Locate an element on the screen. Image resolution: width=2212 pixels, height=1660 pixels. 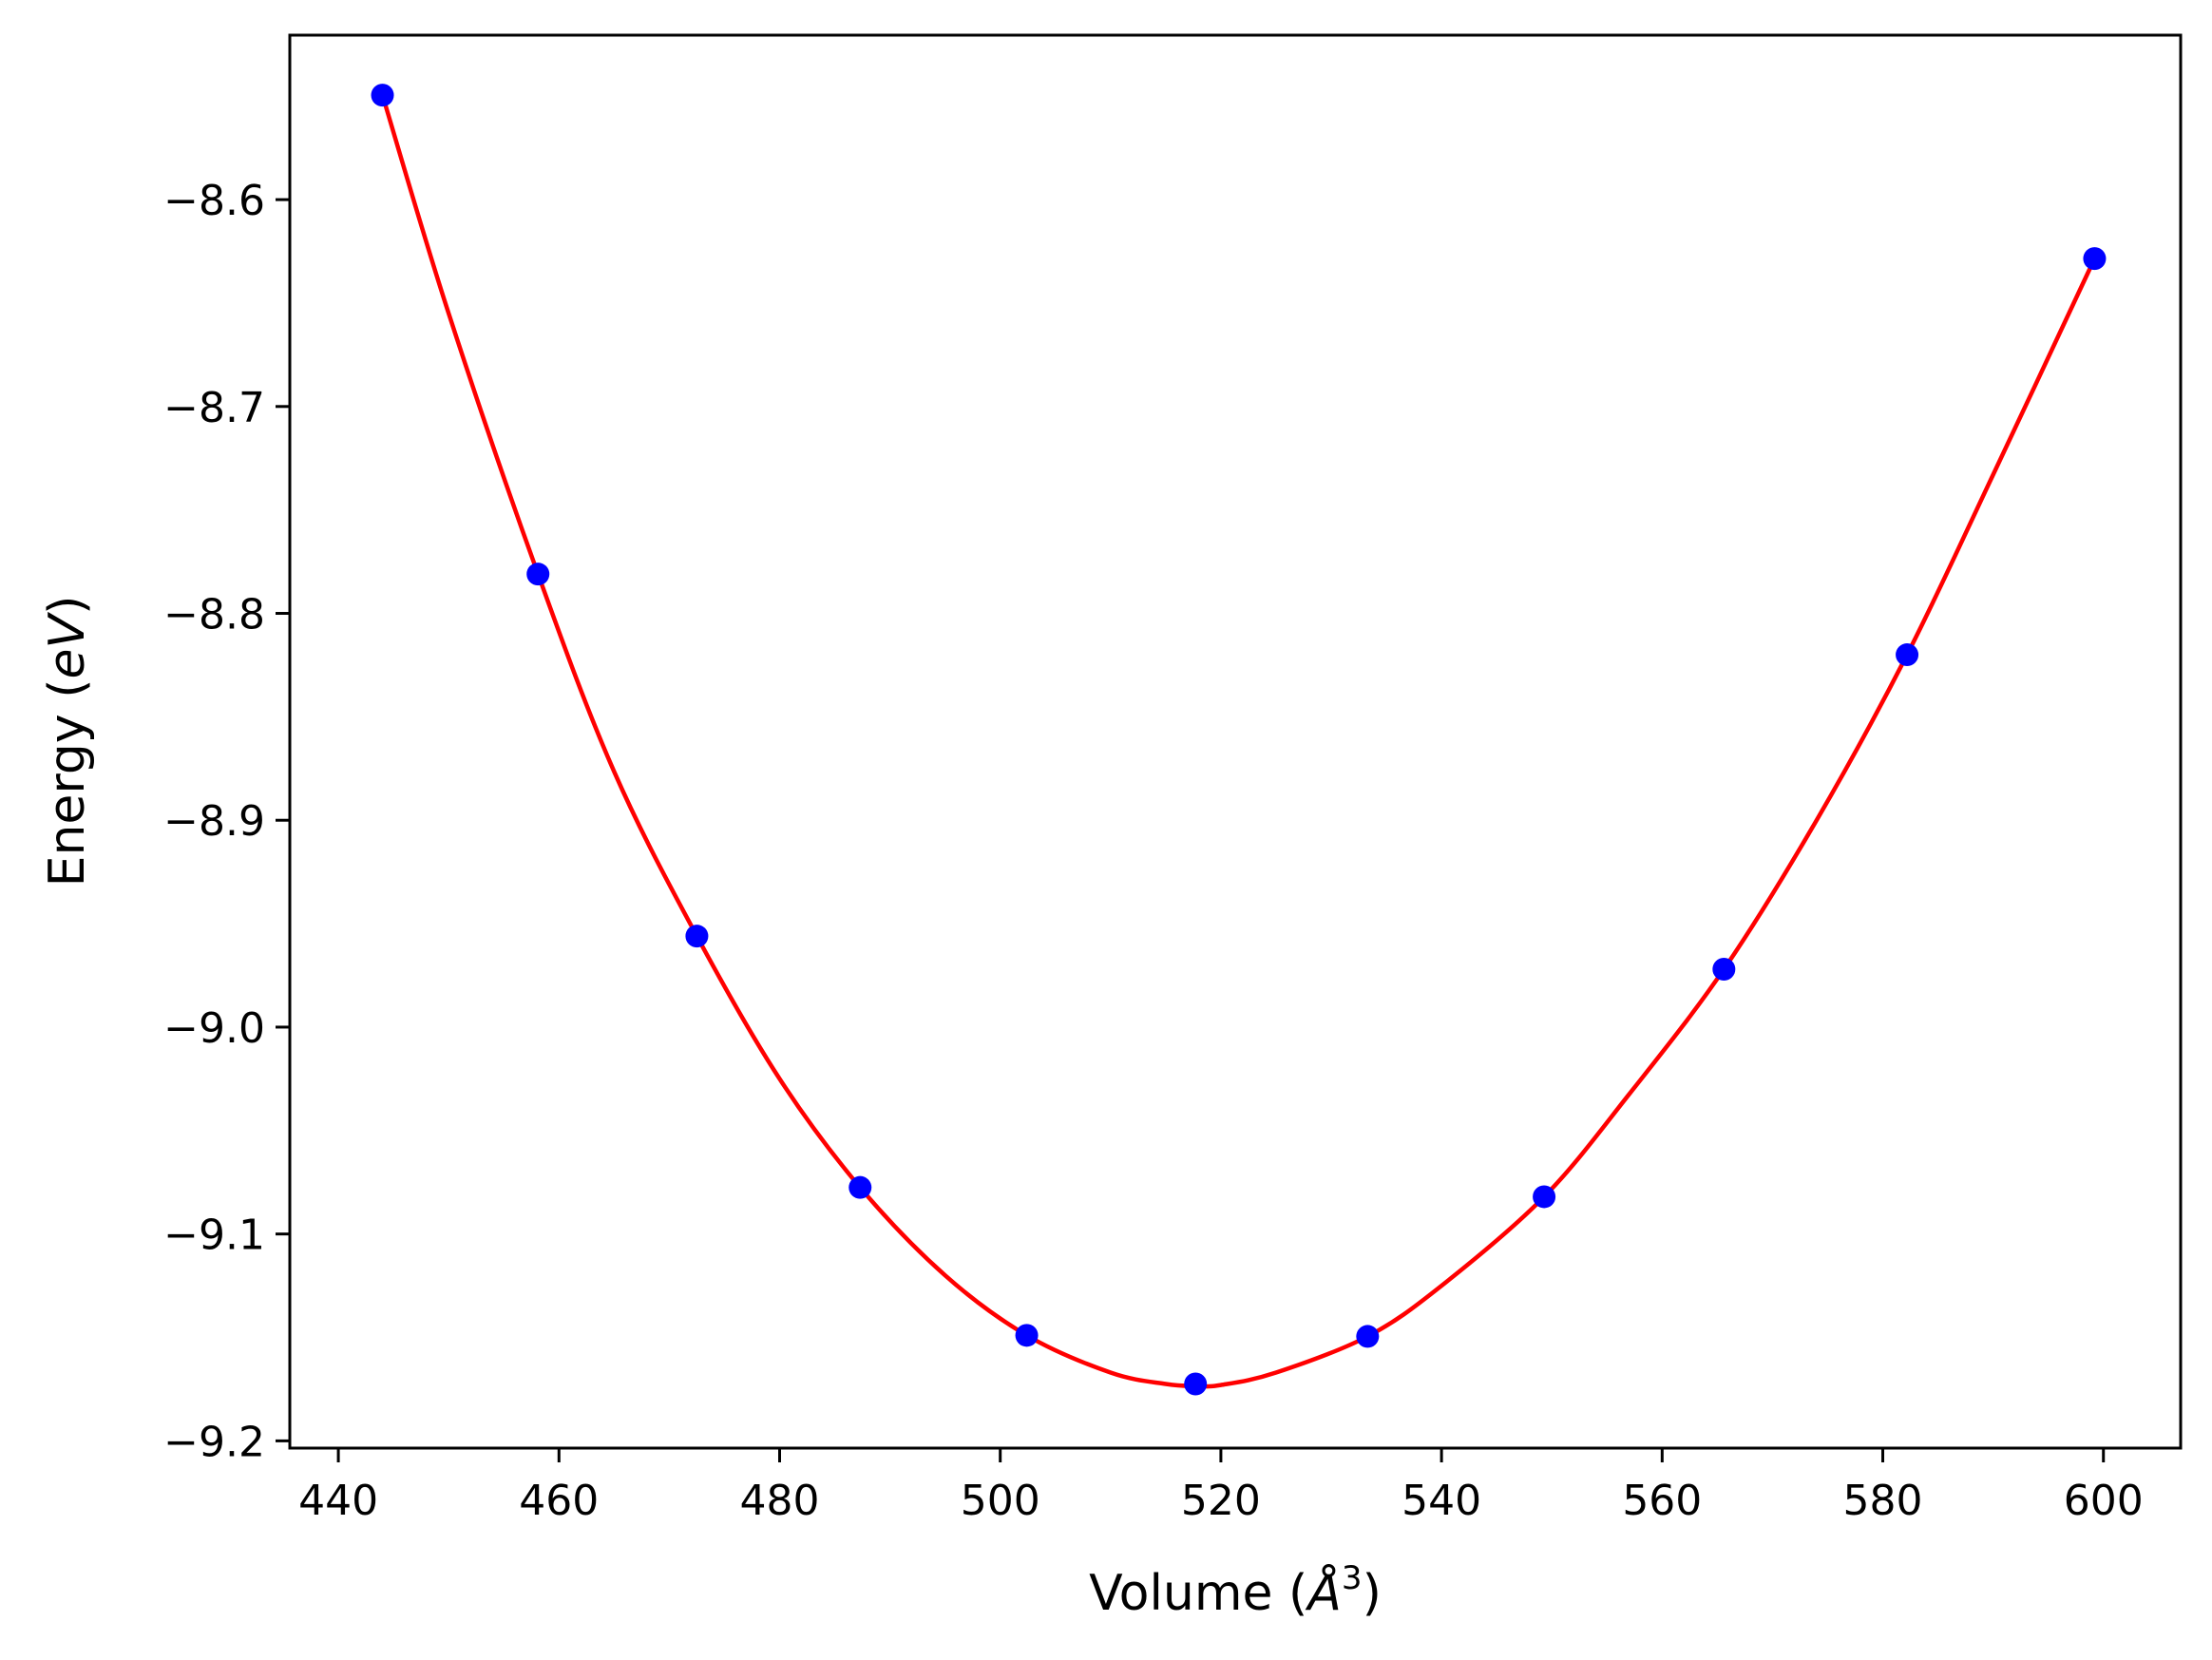
y-tick-label: −9.0 is located at coordinates (214, 1028).